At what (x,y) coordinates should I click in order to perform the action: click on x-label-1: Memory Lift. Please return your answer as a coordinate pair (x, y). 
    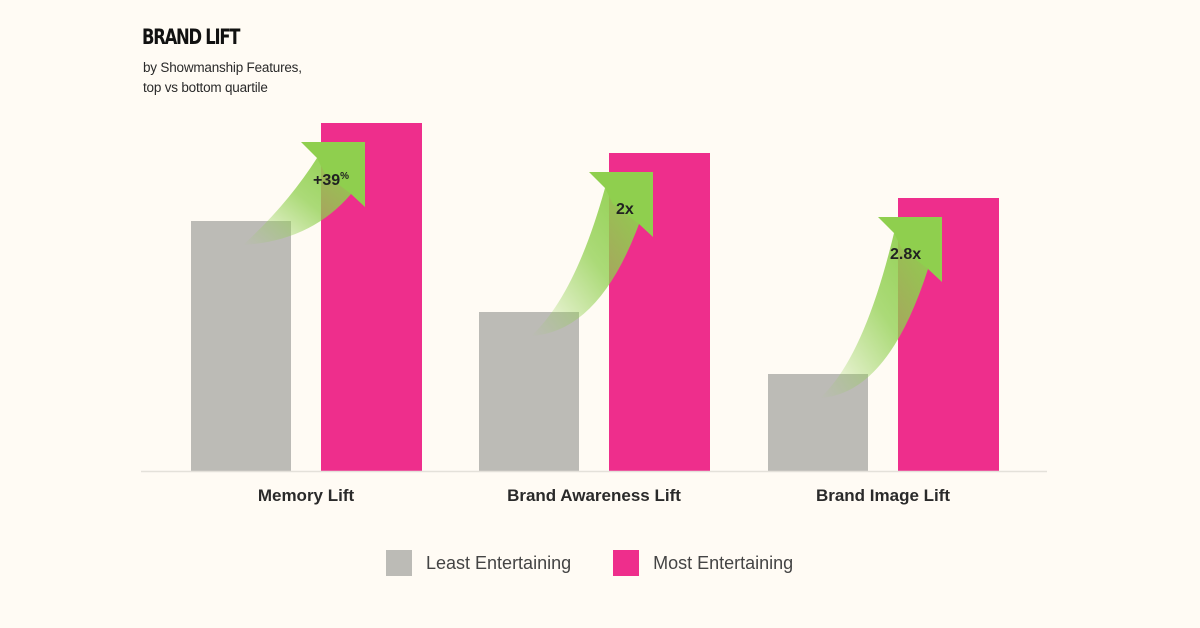
    Looking at the image, I should click on (306, 495).